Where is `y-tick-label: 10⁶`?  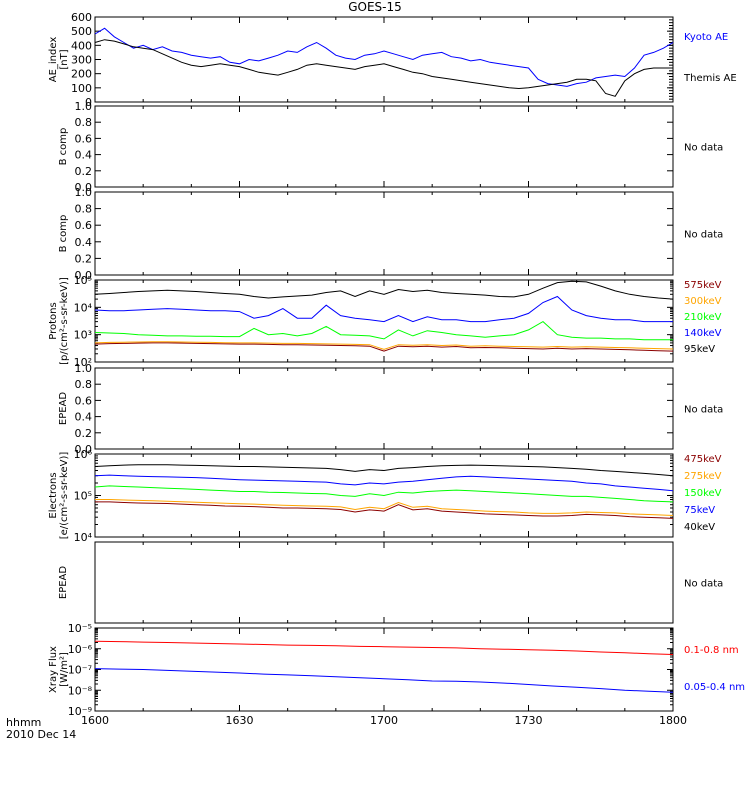
y-tick-label: 10⁶ is located at coordinates (83, 454).